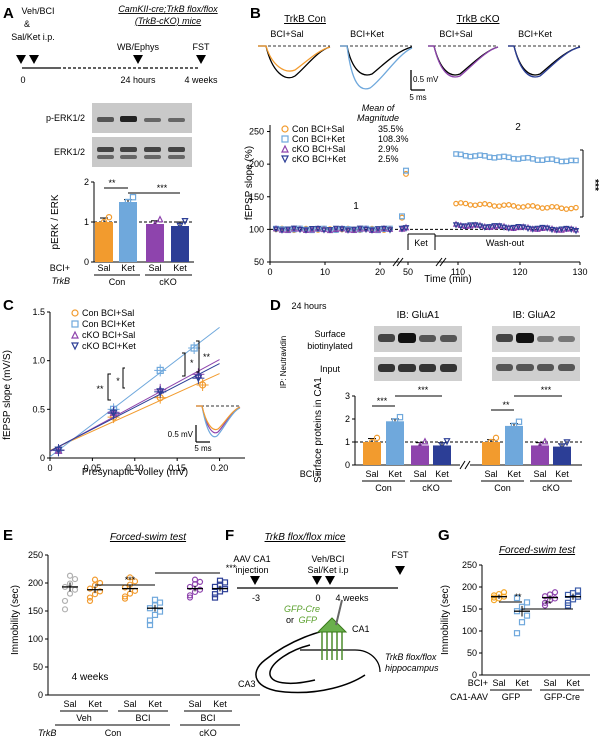  Describe the element at coordinates (431, 488) in the screenshot. I see `d-group-label: cKO` at that location.